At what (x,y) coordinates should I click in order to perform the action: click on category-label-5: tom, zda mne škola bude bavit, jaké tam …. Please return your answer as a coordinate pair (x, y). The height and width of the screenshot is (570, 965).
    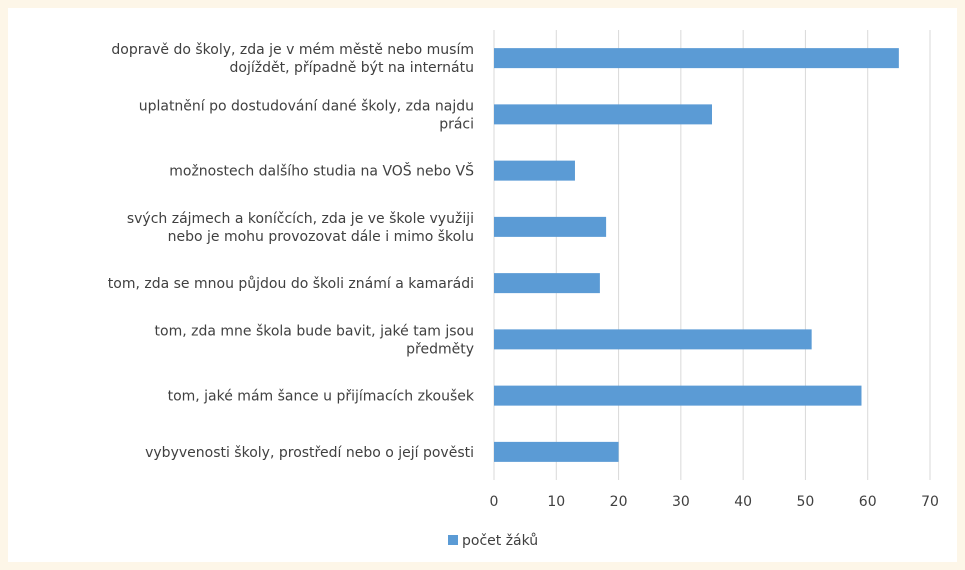
    Looking at the image, I should click on (314, 340).